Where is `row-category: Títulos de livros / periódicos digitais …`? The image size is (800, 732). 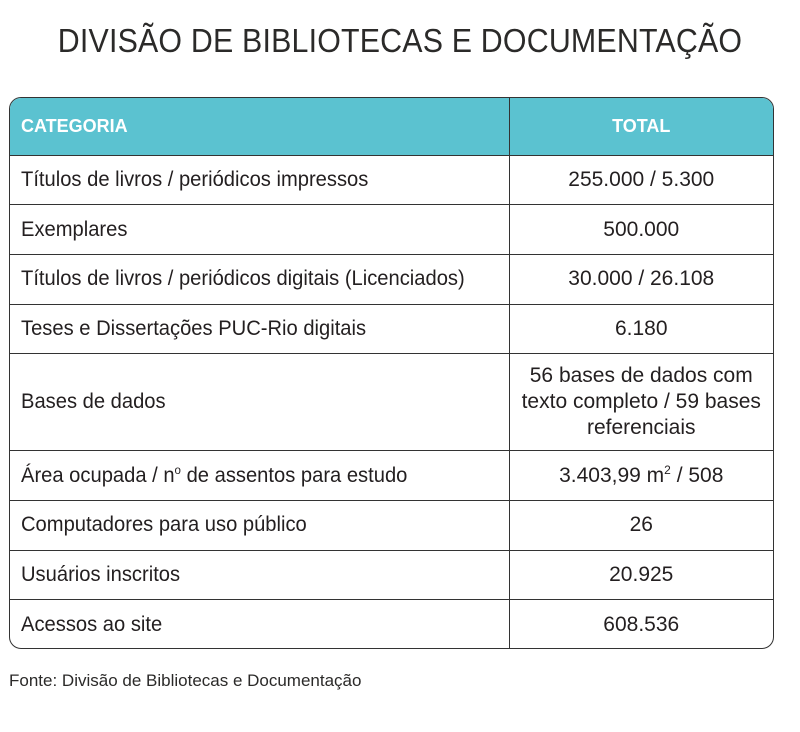 row-category: Títulos de livros / periódicos digitais … is located at coordinates (259, 279).